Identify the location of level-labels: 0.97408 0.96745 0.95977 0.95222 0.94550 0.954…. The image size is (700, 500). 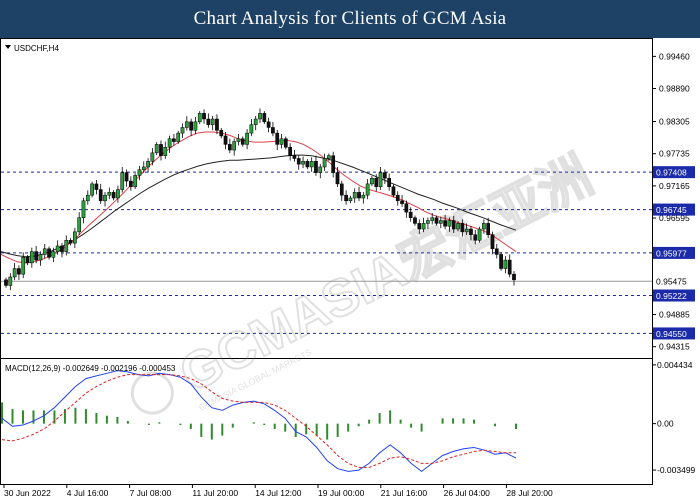
(674, 253).